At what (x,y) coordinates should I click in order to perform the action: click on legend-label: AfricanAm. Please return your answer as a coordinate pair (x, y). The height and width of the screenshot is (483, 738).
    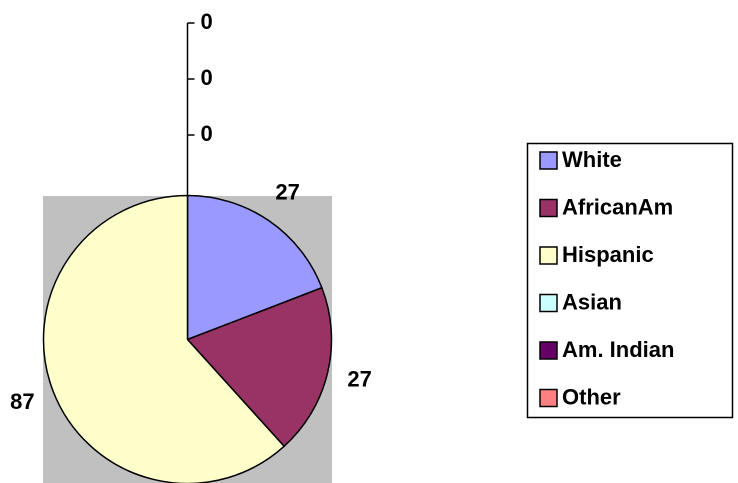
    Looking at the image, I should click on (617, 206).